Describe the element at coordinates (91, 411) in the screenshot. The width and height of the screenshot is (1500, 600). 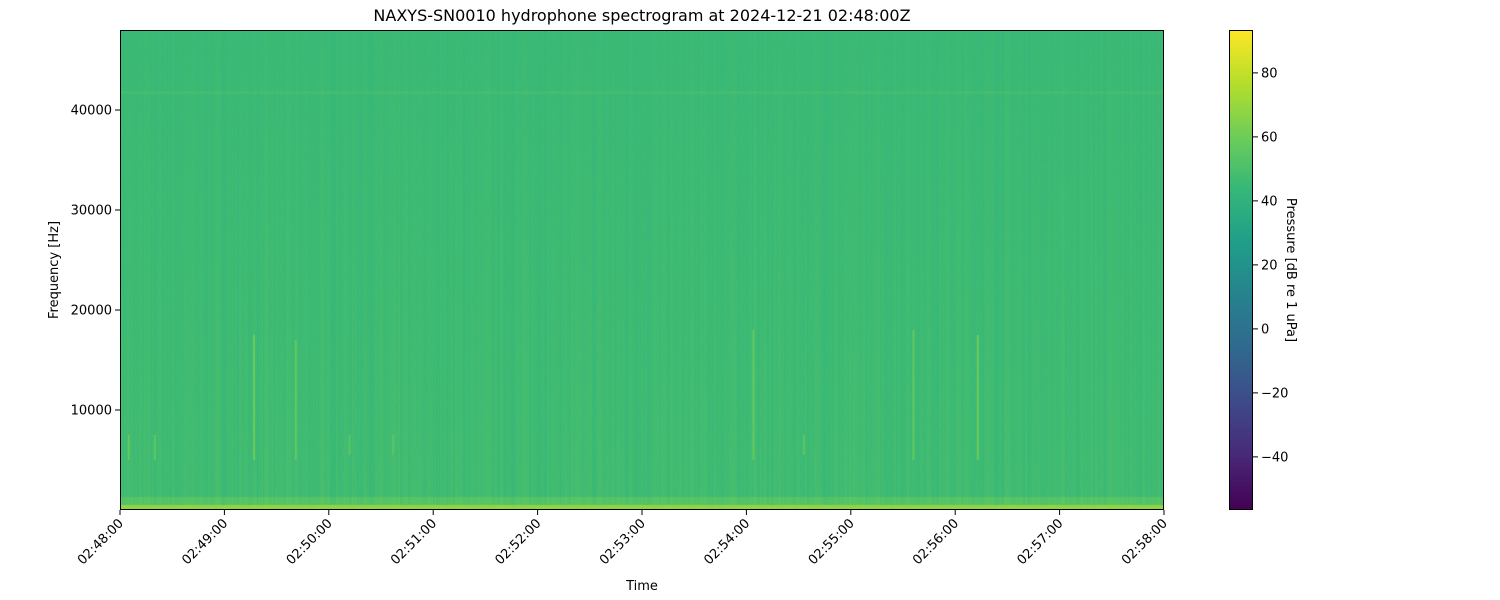
I see `y-tick-label: 10000` at that location.